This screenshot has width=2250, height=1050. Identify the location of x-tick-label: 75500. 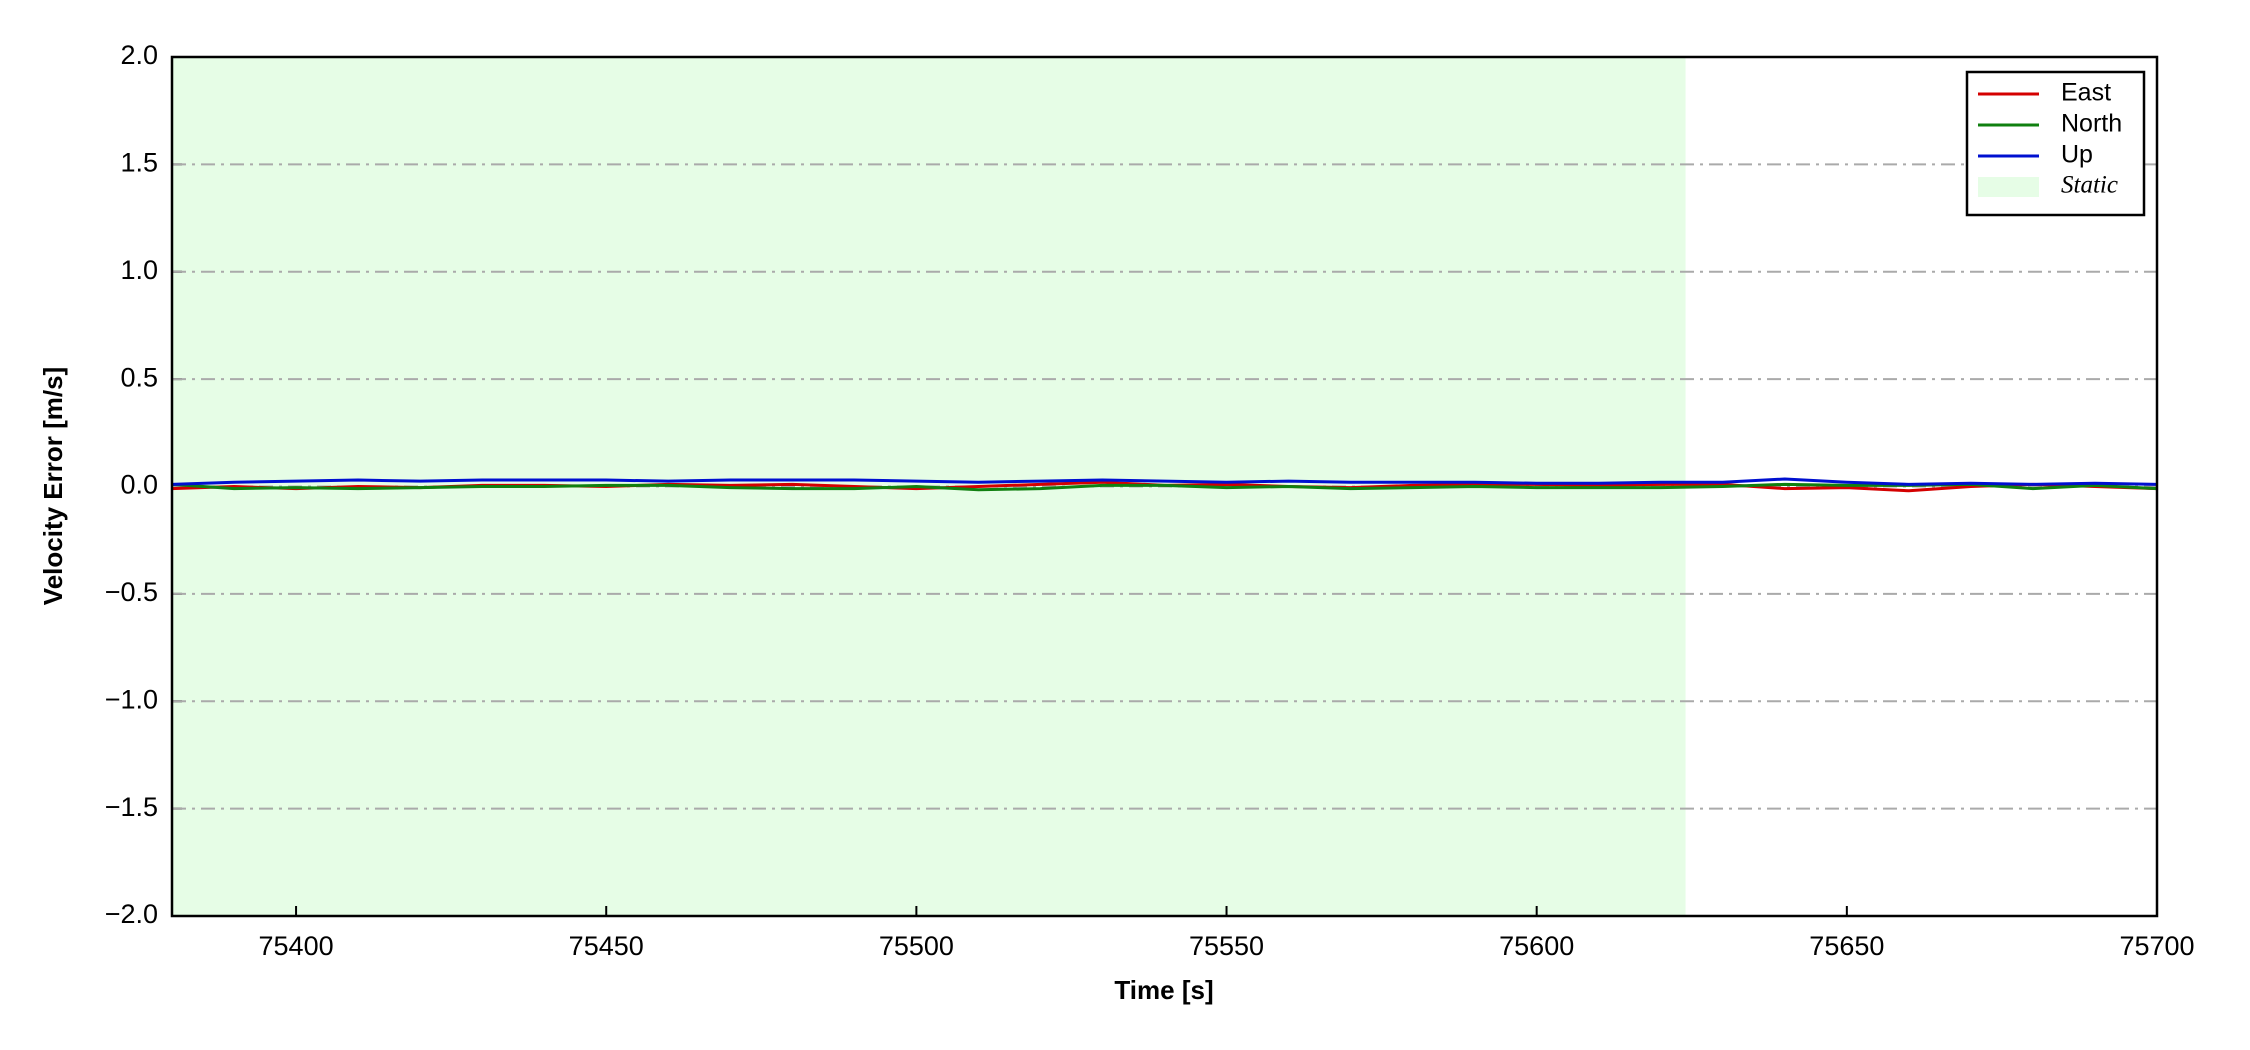
(916, 946).